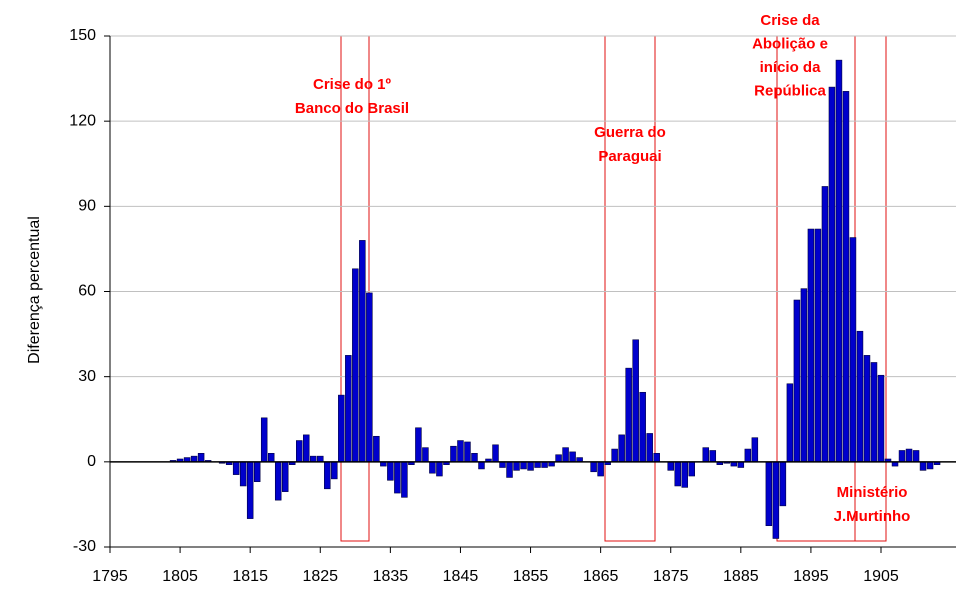 The width and height of the screenshot is (956, 590). What do you see at coordinates (811, 576) in the screenshot?
I see `x-tick-label: 1895` at bounding box center [811, 576].